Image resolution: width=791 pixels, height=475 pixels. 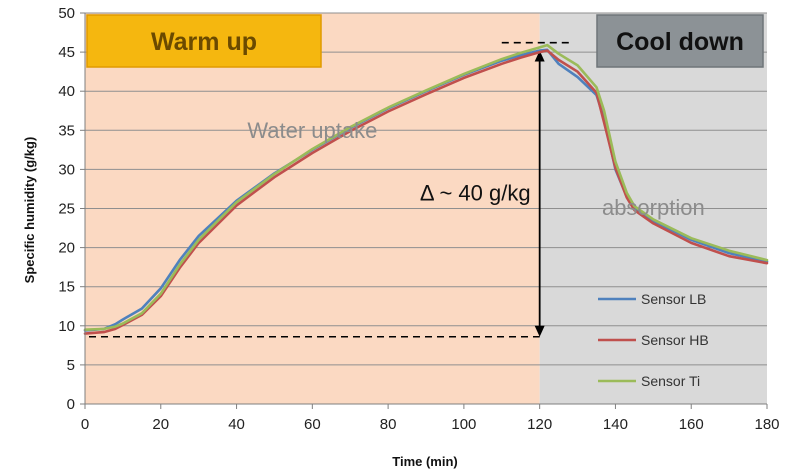 What do you see at coordinates (66, 91) in the screenshot?
I see `y-tick-label: 40` at bounding box center [66, 91].